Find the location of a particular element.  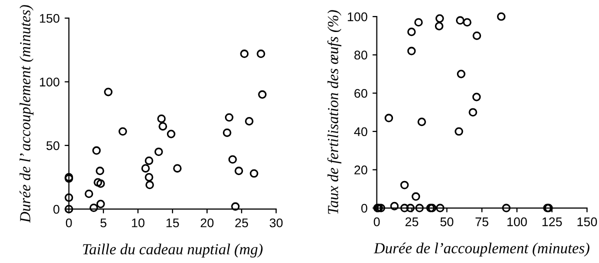

x-tick-label: 30 is located at coordinates (276, 223).